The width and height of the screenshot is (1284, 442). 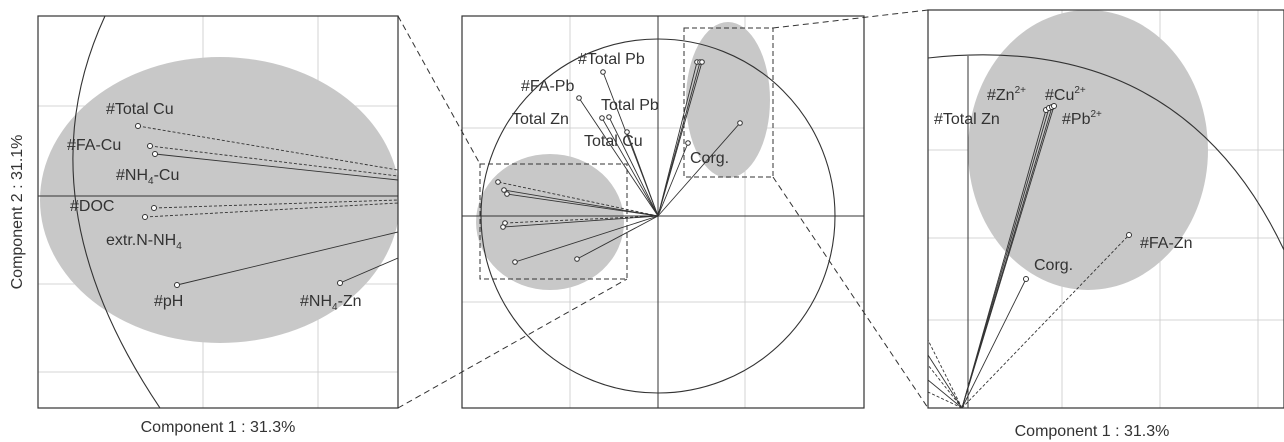 I want to click on left-unit-circle-arc, so click(x=116, y=212).